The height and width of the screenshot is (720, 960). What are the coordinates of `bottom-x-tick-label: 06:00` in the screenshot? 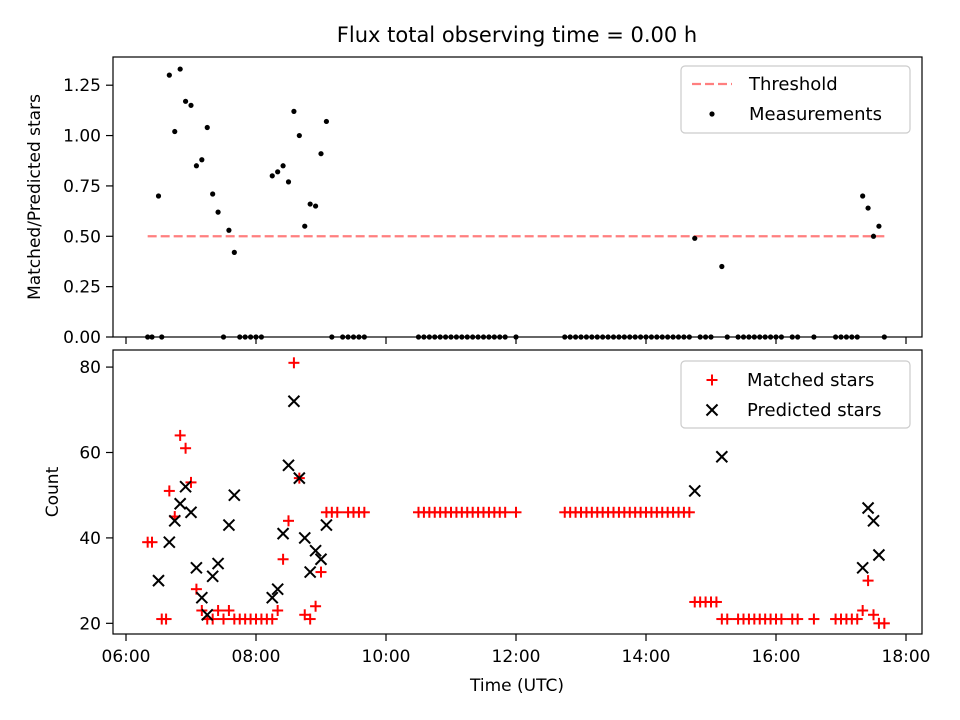 It's located at (126, 657).